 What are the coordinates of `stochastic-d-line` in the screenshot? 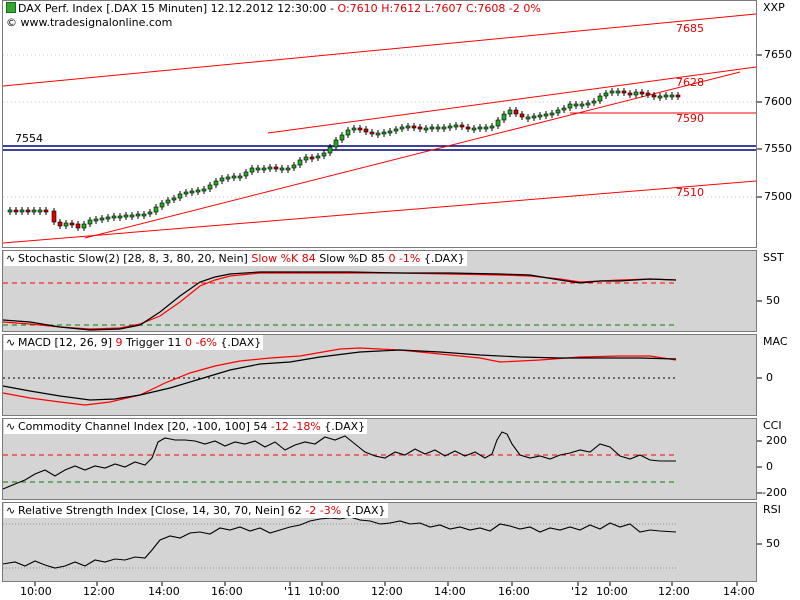 It's located at (339, 301).